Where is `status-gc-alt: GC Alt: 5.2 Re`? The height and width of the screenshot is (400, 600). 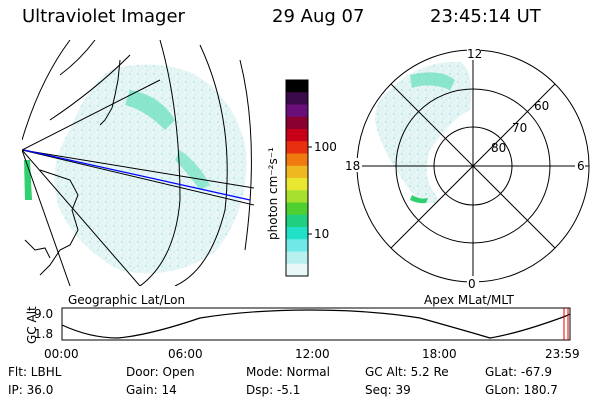 status-gc-alt: GC Alt: 5.2 Re is located at coordinates (407, 372).